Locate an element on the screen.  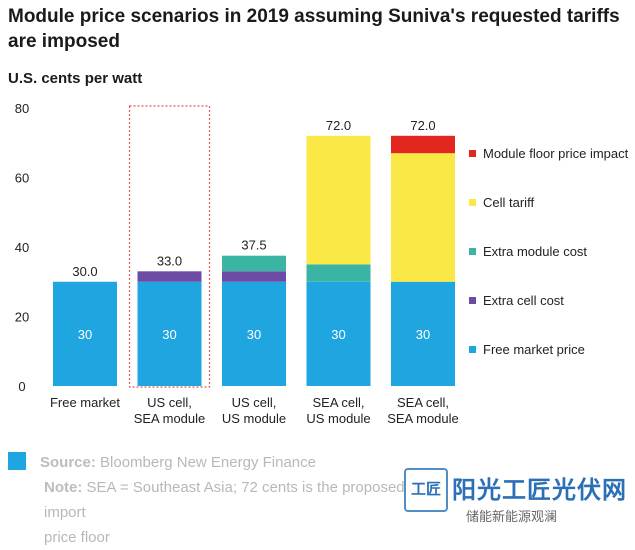
source-line: Source: Bloomberg New Energy Finance is located at coordinates (243, 462).